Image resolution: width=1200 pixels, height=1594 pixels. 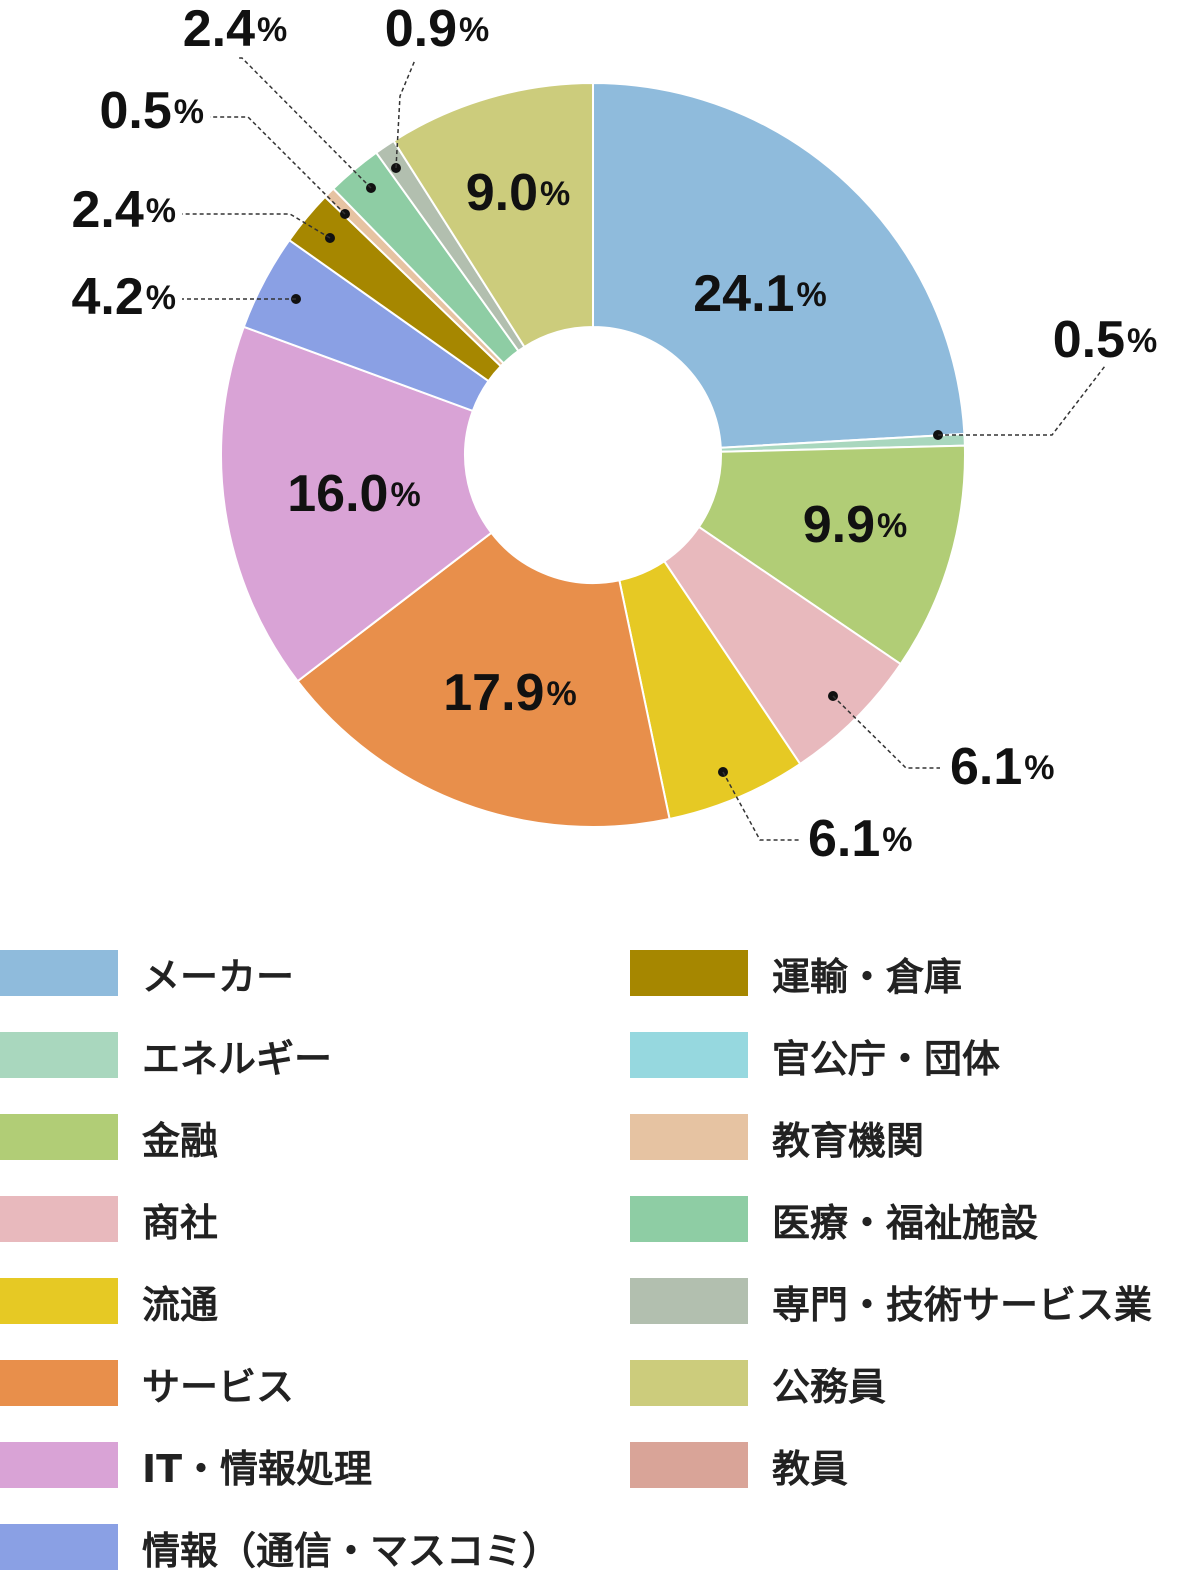 I want to click on legend-item: エネルギー, so click(x=166, y=1056).